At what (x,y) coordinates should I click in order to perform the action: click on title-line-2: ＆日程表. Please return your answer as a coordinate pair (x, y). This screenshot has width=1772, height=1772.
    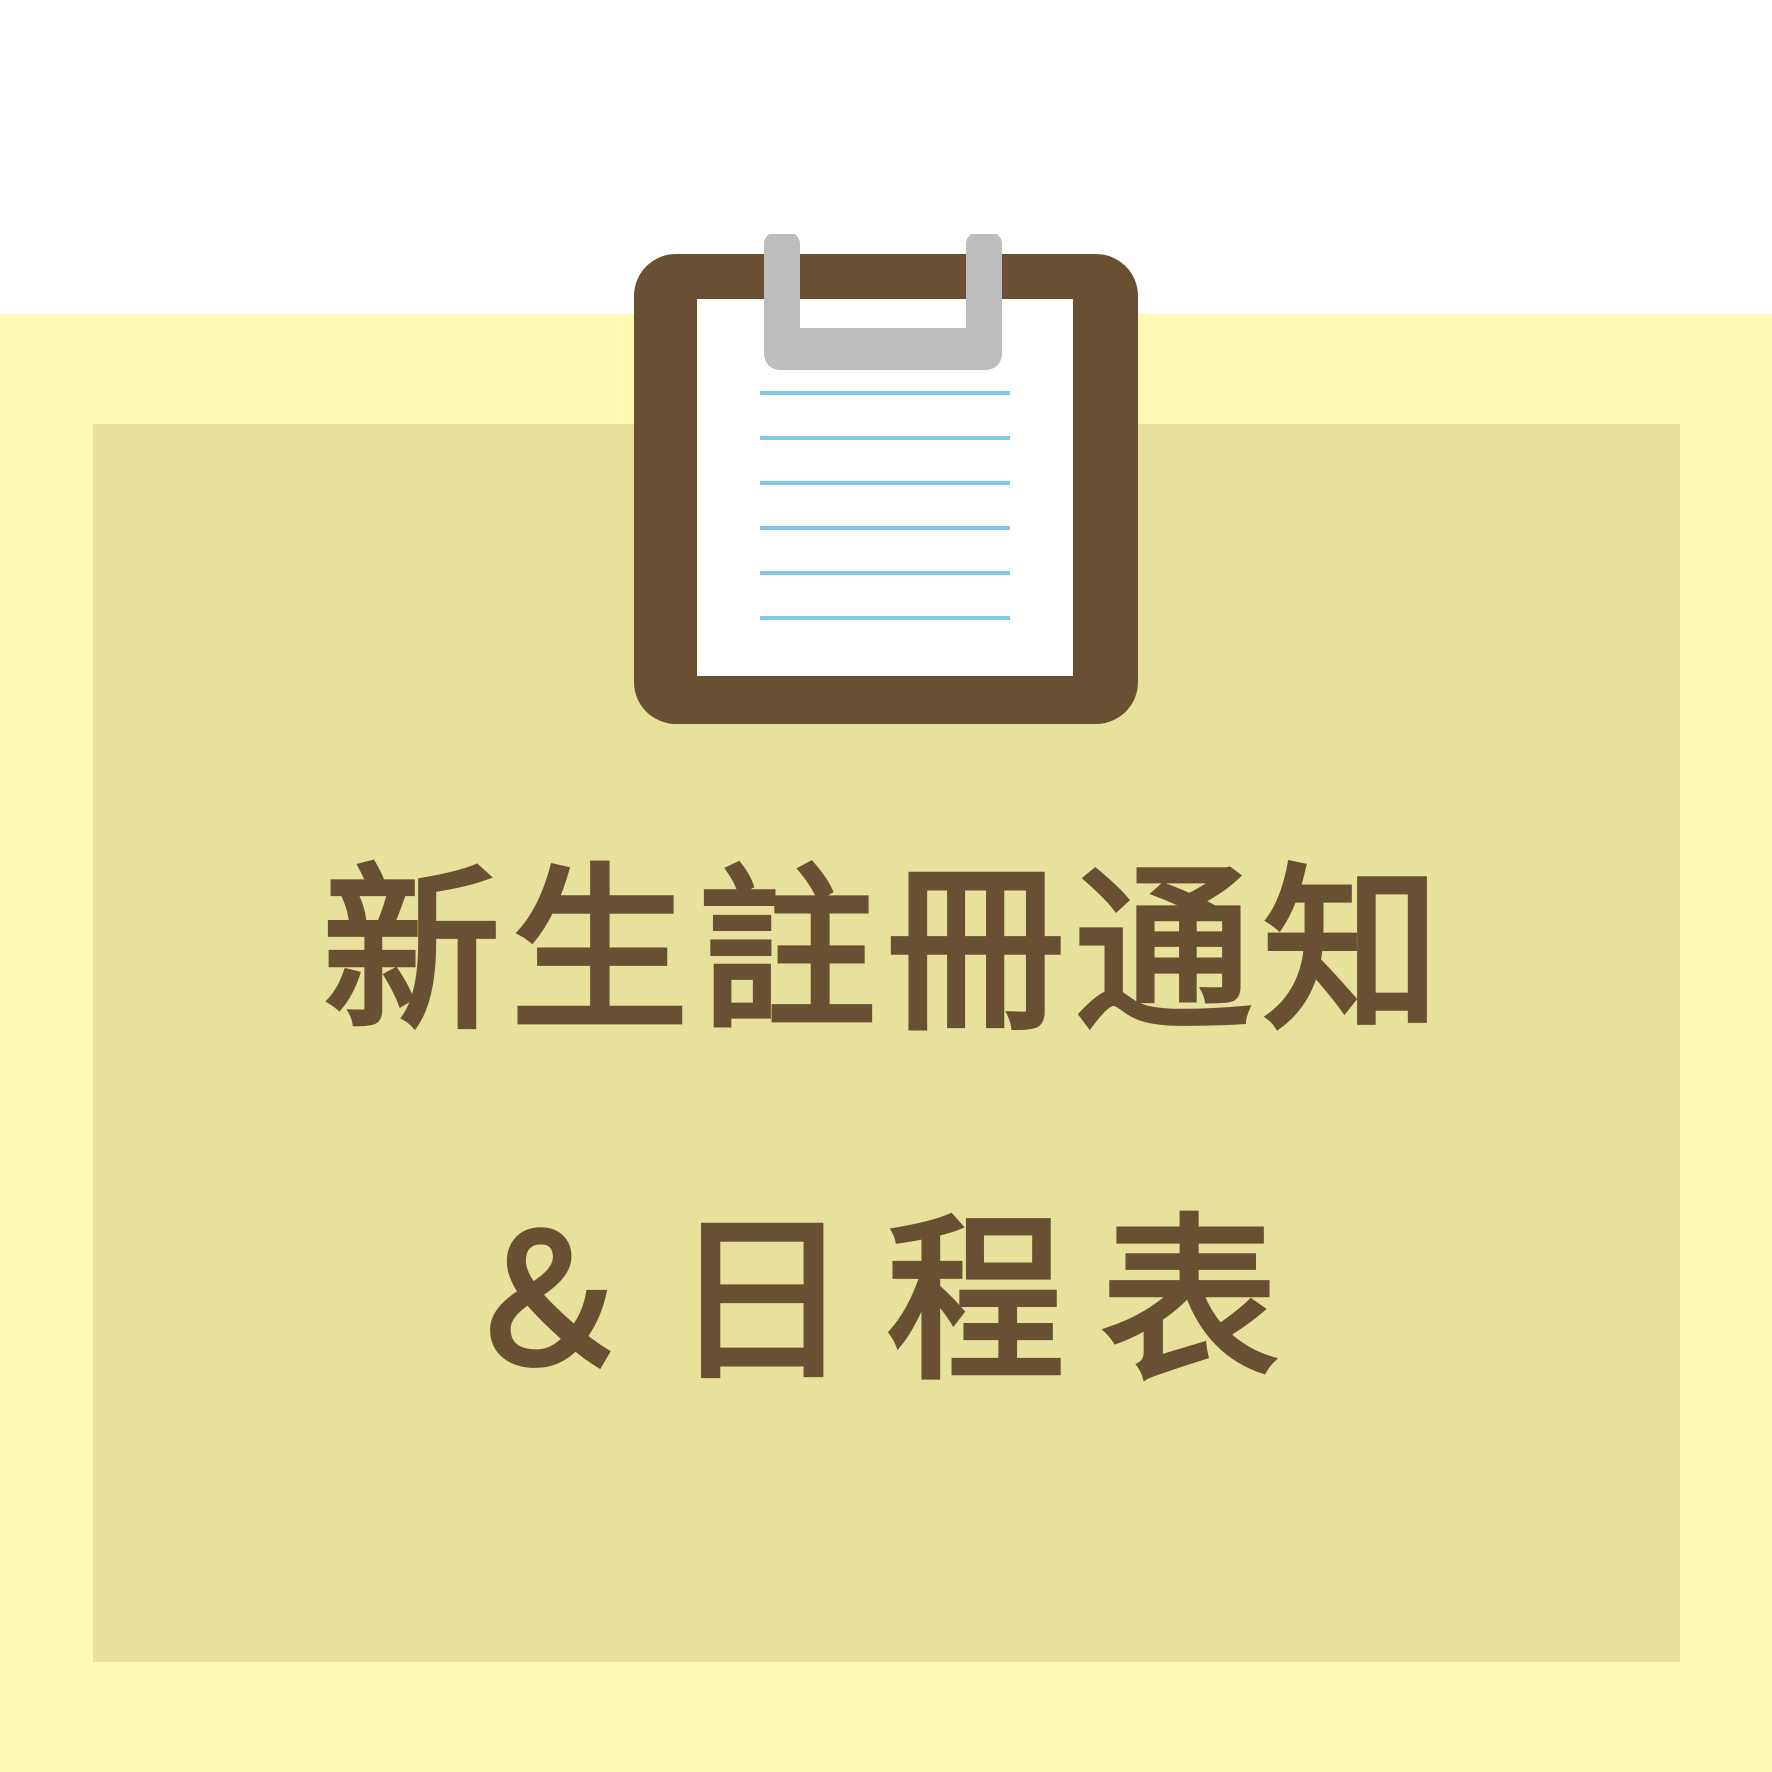
    Looking at the image, I should click on (886, 1300).